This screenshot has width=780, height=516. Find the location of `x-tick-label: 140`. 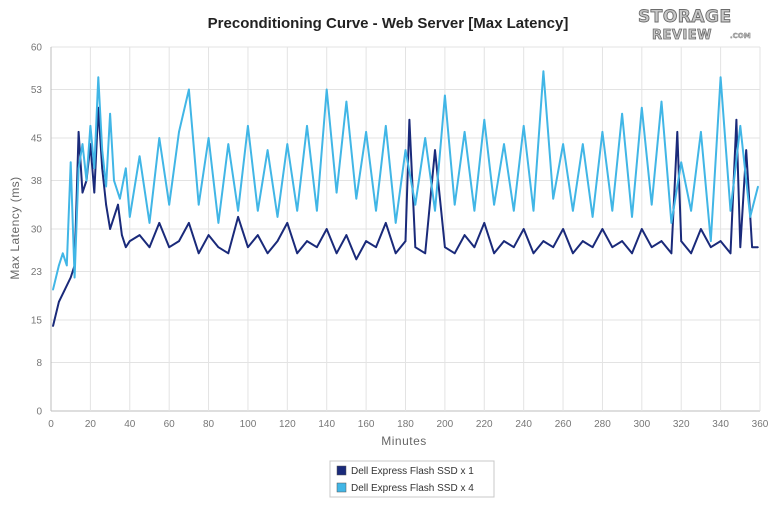

x-tick-label: 140 is located at coordinates (326, 424).